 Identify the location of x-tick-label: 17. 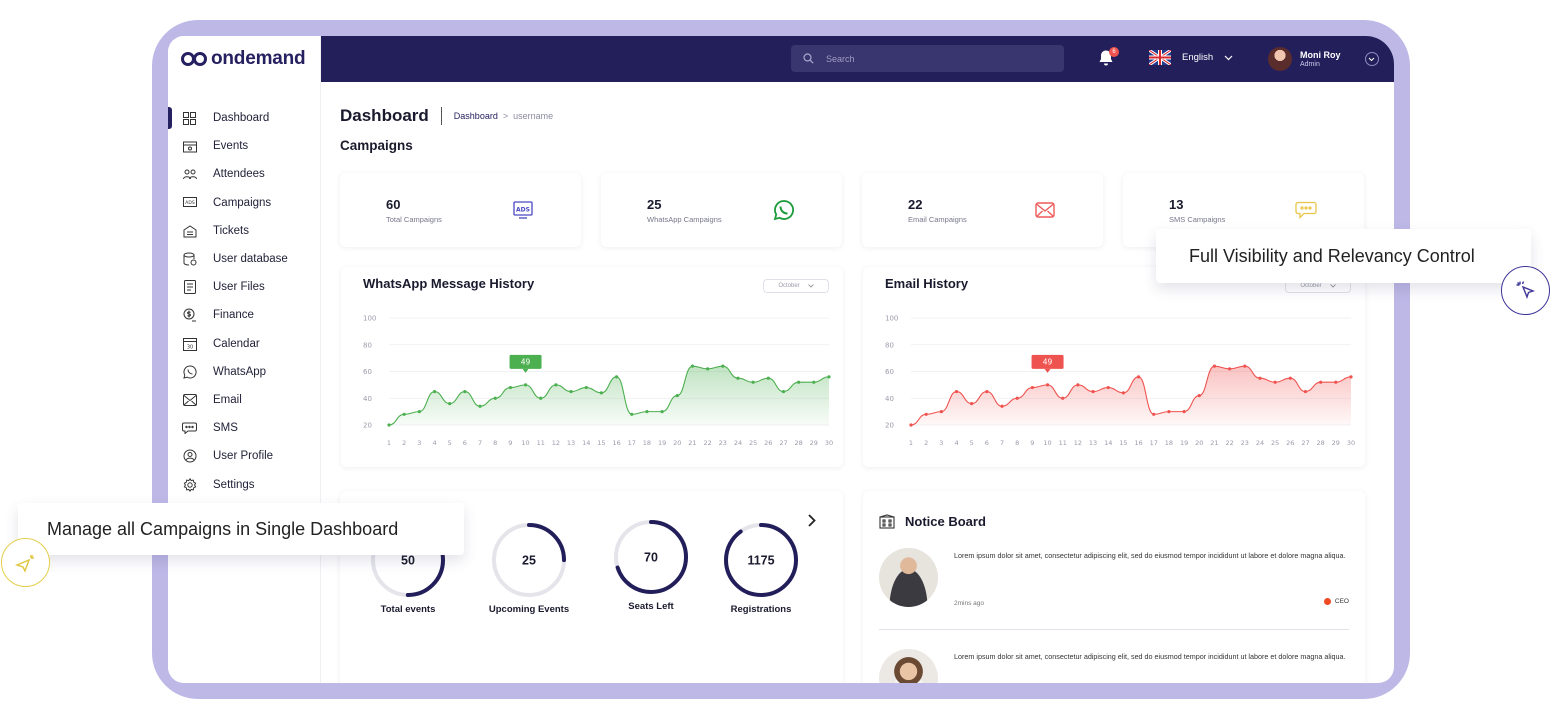
(1154, 443).